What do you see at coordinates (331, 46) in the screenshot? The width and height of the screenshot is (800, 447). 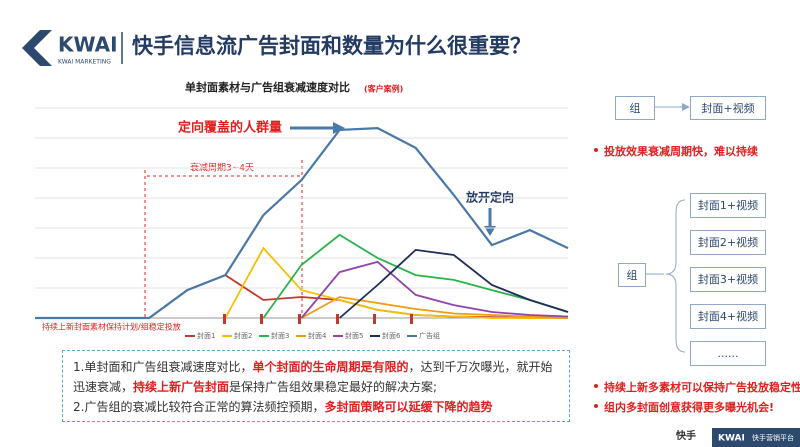 I see `page-title: 快手信息流广告封面和数量为什么很重要？` at bounding box center [331, 46].